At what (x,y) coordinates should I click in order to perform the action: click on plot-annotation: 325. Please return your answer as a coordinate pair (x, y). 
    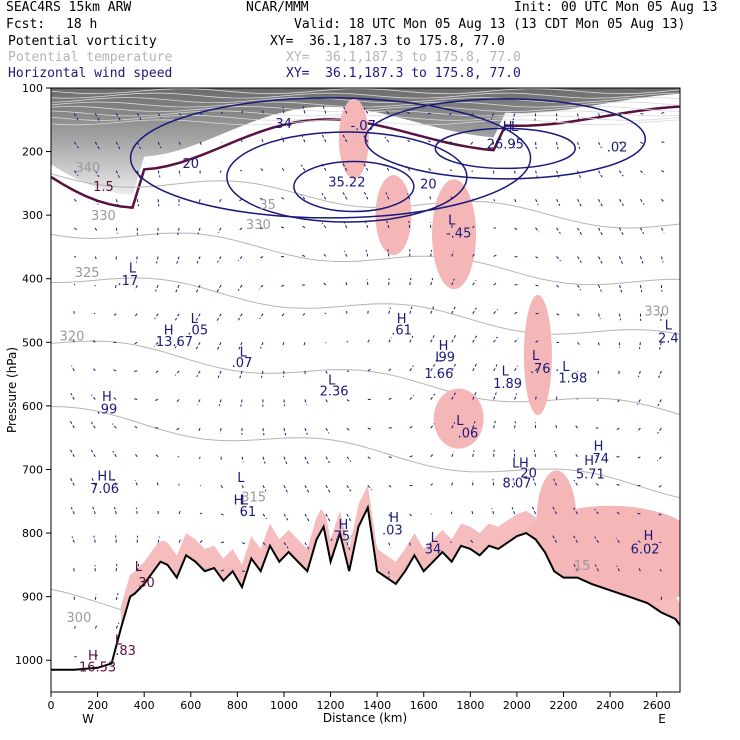
    Looking at the image, I should click on (87, 273).